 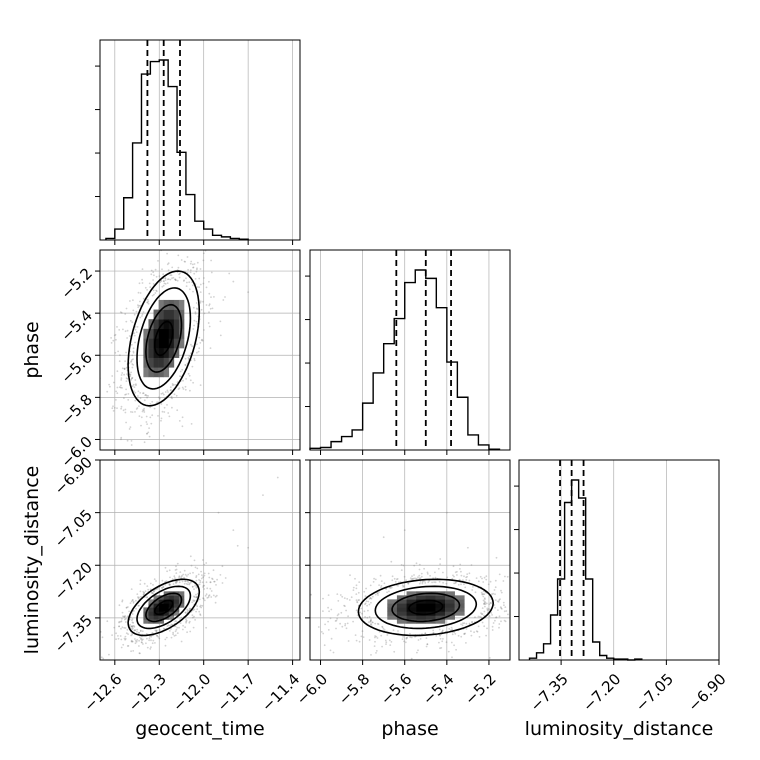 What do you see at coordinates (199, 729) in the screenshot?
I see `x-axis-label-geocent_time: geocent_time` at bounding box center [199, 729].